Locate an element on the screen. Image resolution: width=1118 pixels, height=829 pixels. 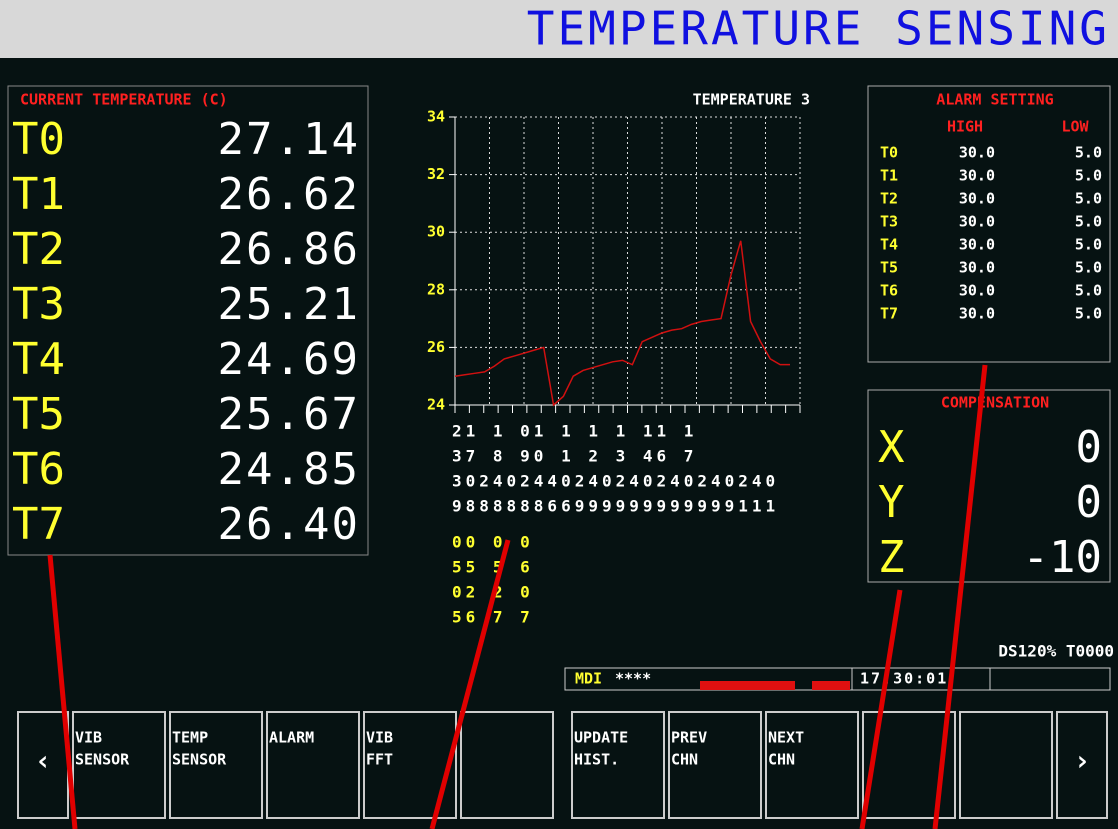
stars: **** is located at coordinates (633, 679).